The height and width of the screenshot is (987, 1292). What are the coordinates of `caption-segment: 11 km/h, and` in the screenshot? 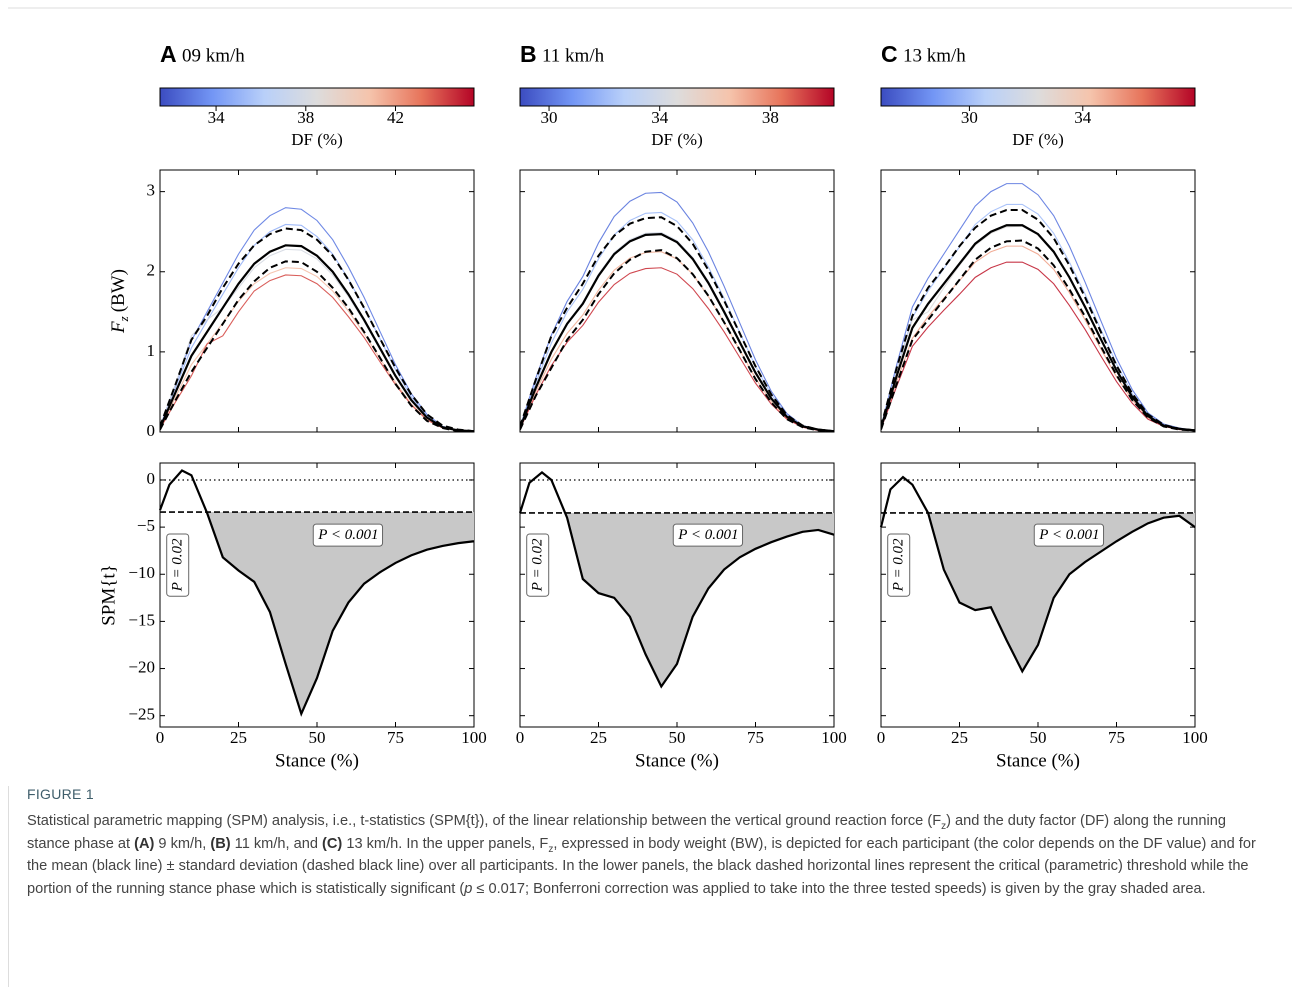 It's located at (276, 843).